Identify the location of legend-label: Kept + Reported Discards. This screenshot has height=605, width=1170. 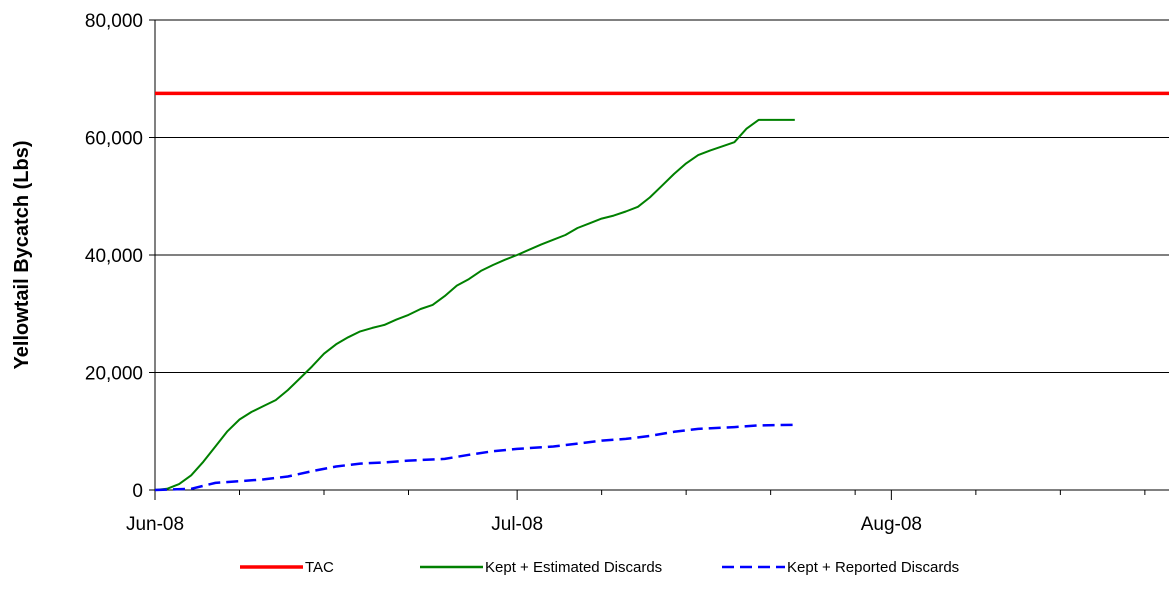
(873, 567).